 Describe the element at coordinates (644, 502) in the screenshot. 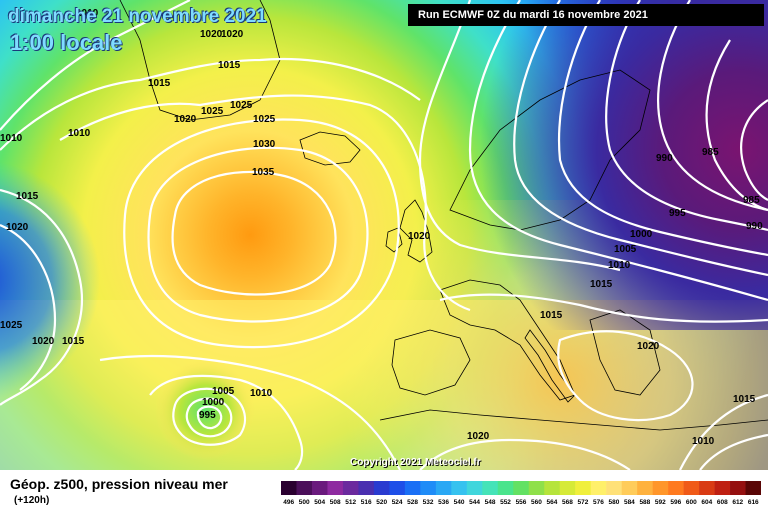

I see `scale-value: 588` at that location.